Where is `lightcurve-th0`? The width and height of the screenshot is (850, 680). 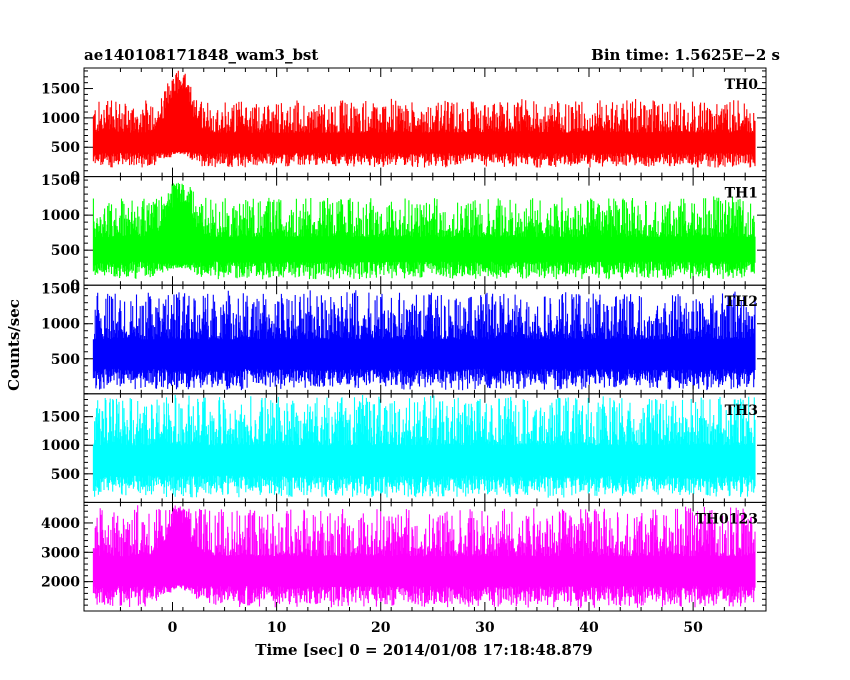 lightcurve-th0 is located at coordinates (424, 119).